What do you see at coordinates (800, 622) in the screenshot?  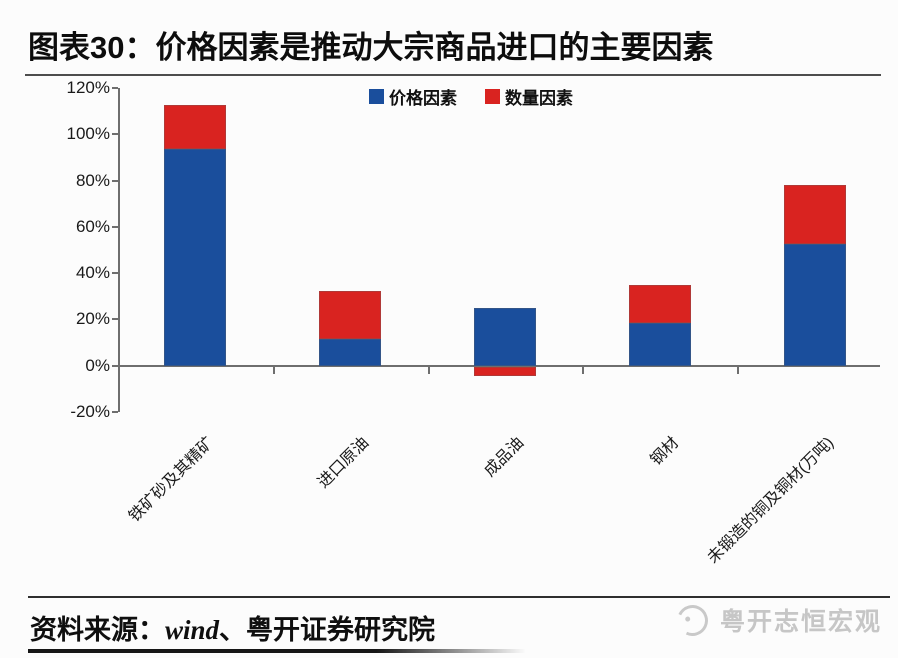 I see `watermark-text: 粤开志恒宏观` at bounding box center [800, 622].